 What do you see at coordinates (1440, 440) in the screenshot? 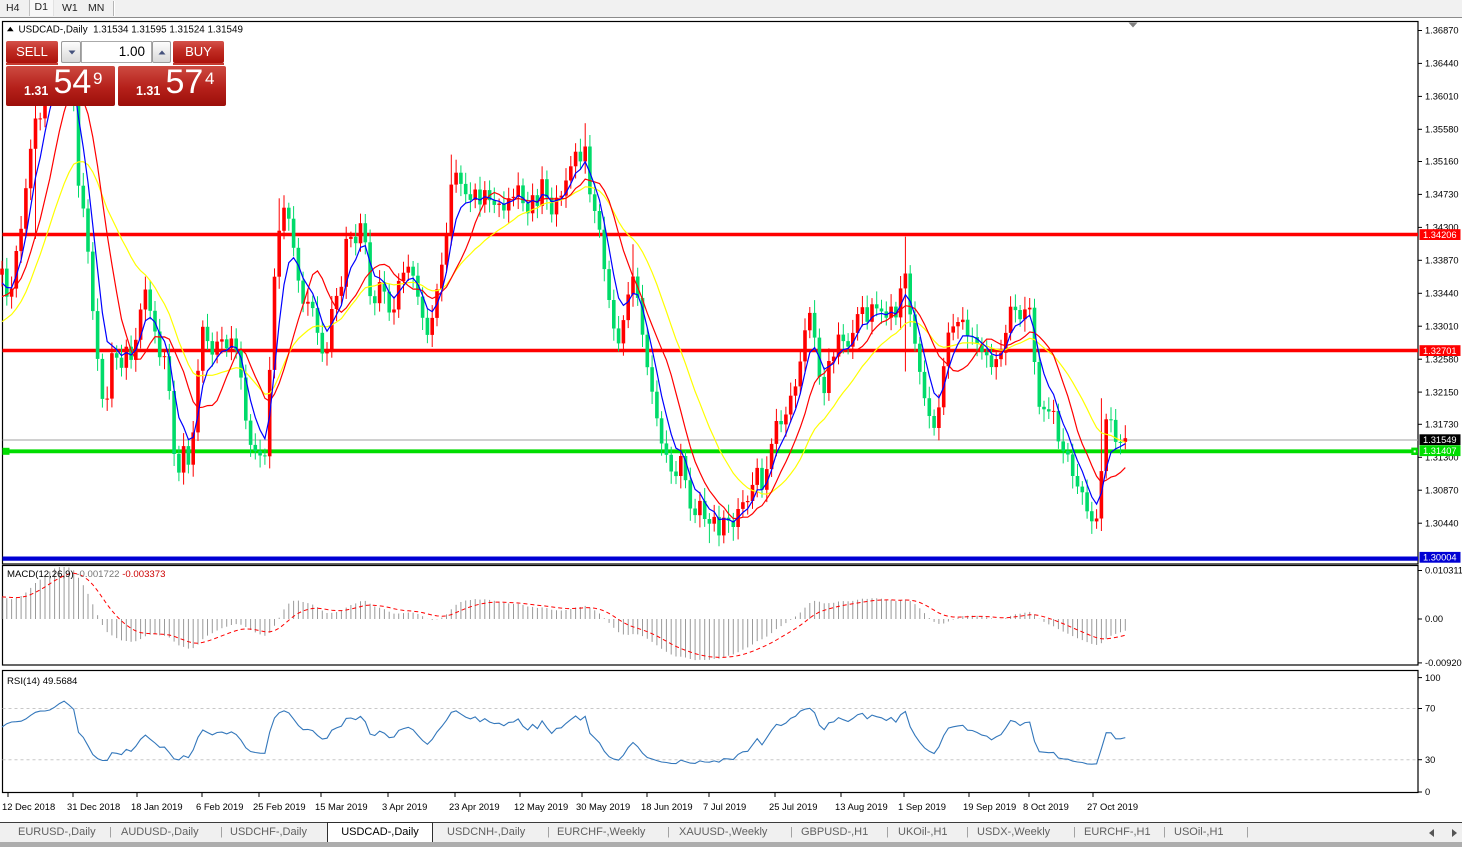
I see `svg-text: 1.31549` at bounding box center [1440, 440].